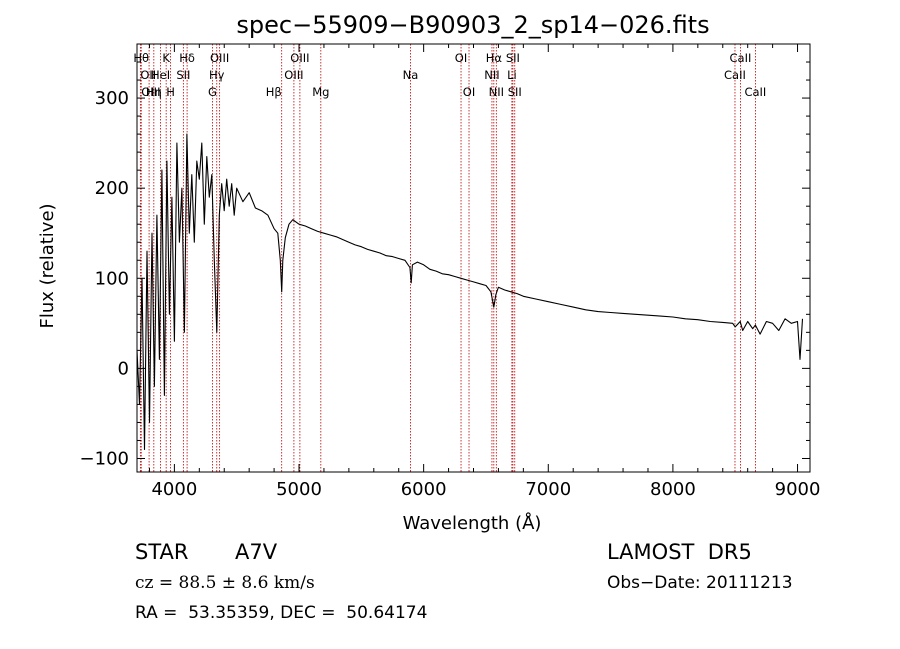 The height and width of the screenshot is (649, 900). I want to click on chart-title: spec−55909−B90903_2_sp14−026.fits, so click(472, 25).